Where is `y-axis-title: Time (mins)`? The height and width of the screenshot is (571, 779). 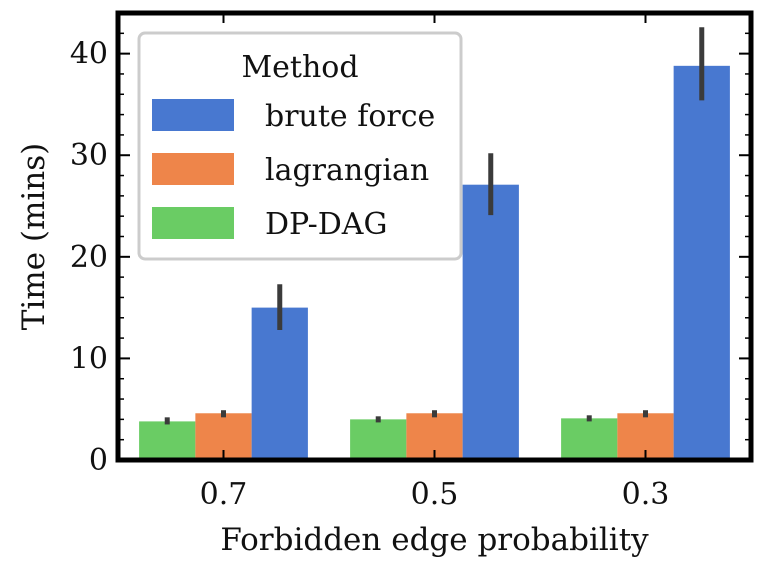
y-axis-title: Time (mins) is located at coordinates (34, 237).